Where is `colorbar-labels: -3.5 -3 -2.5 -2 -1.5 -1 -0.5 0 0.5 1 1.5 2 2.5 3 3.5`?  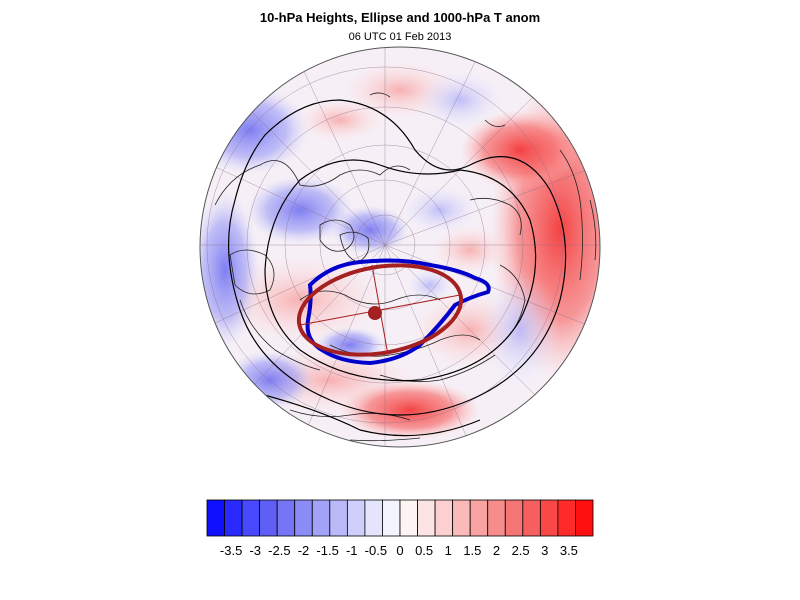 colorbar-labels: -3.5 -3 -2.5 -2 -1.5 -1 -0.5 0 0.5 1 1.5 2 2.5 3 3.5 is located at coordinates (399, 550).